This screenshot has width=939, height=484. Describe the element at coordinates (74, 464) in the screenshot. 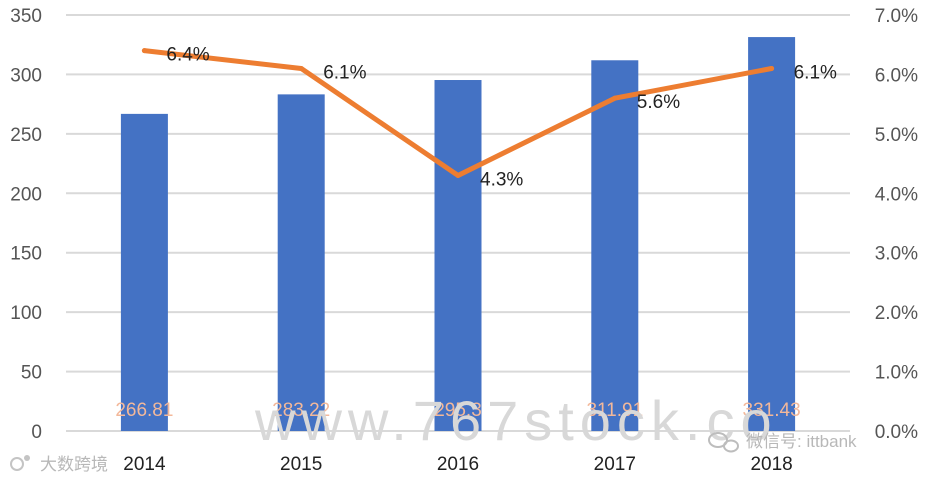

I see `brand-left-text: 大数跨境` at that location.